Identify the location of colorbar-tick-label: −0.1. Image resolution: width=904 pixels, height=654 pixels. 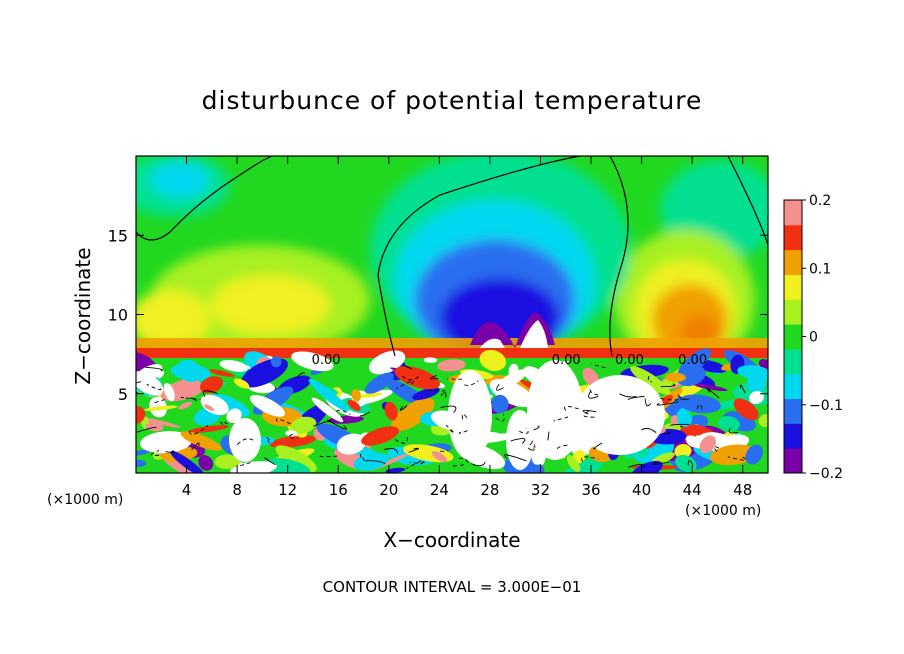
(826, 406).